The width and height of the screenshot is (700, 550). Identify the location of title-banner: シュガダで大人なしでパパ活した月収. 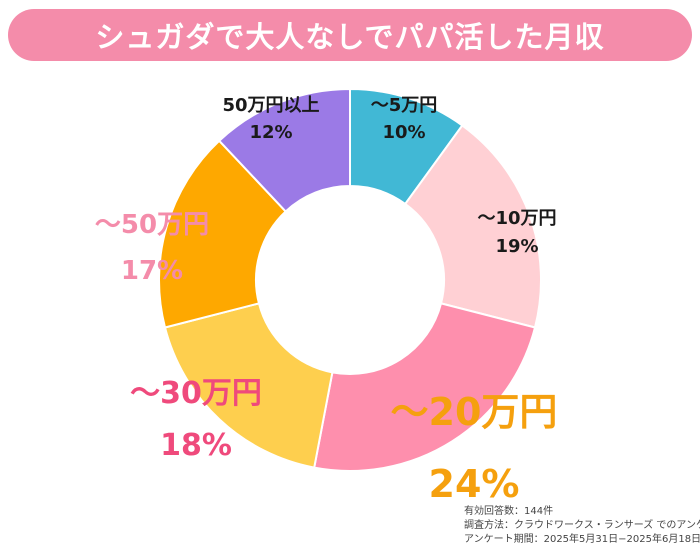
(350, 35).